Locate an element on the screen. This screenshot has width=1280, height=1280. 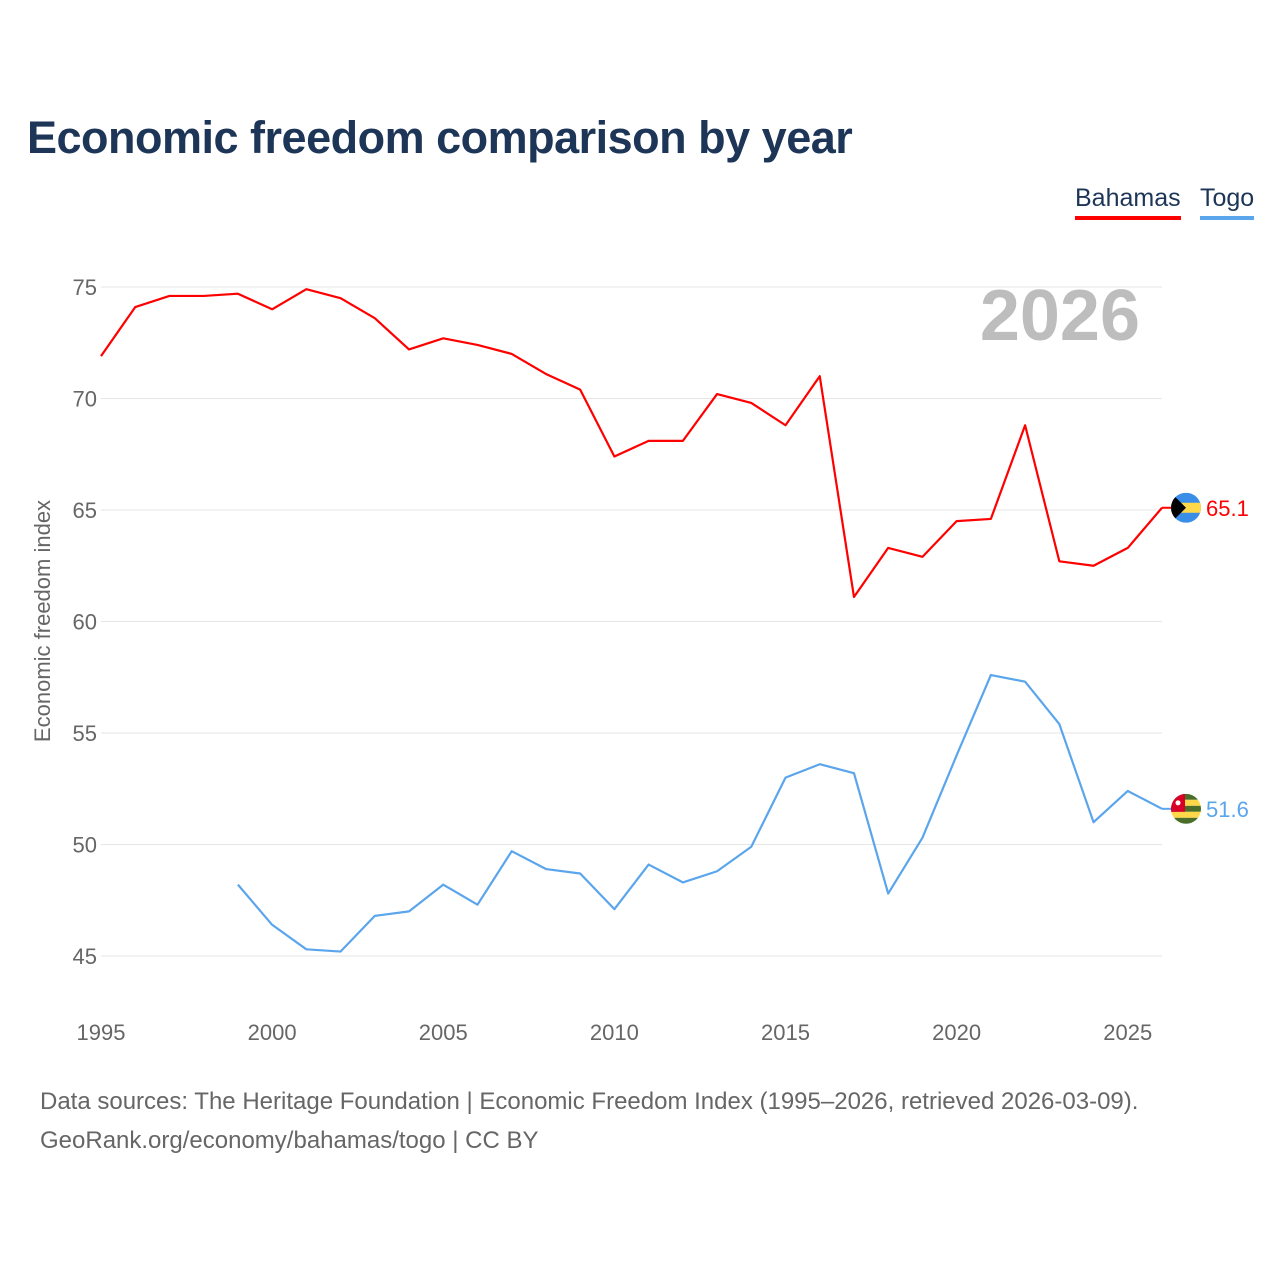
flag-bahamas-icon is located at coordinates (1186, 507).